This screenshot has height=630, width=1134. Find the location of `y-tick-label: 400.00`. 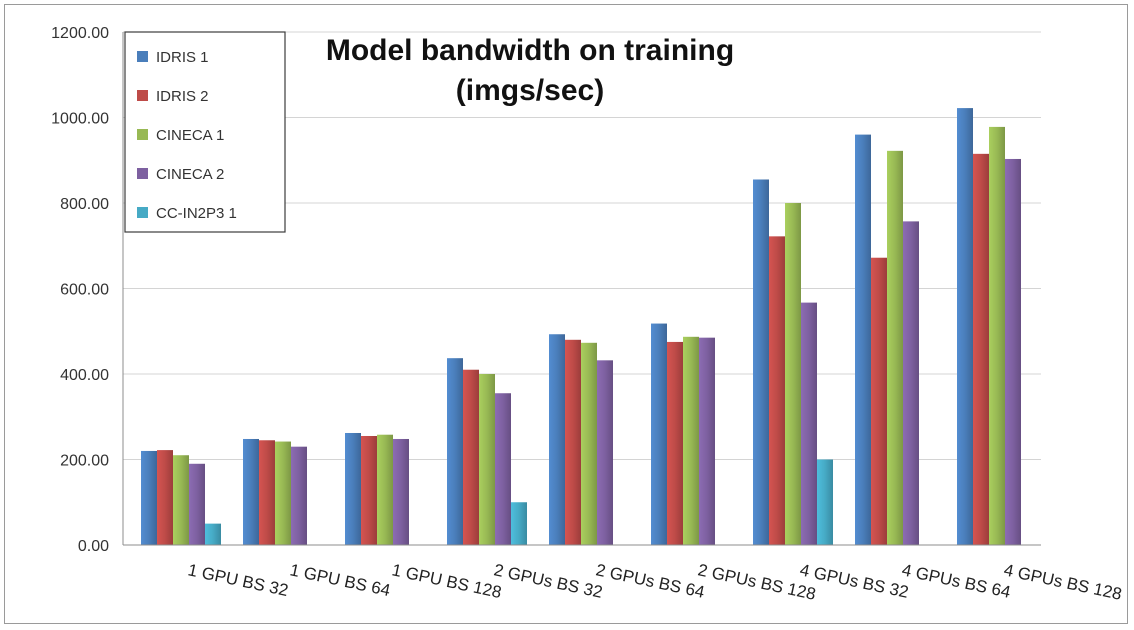

y-tick-label: 400.00 is located at coordinates (84, 375).